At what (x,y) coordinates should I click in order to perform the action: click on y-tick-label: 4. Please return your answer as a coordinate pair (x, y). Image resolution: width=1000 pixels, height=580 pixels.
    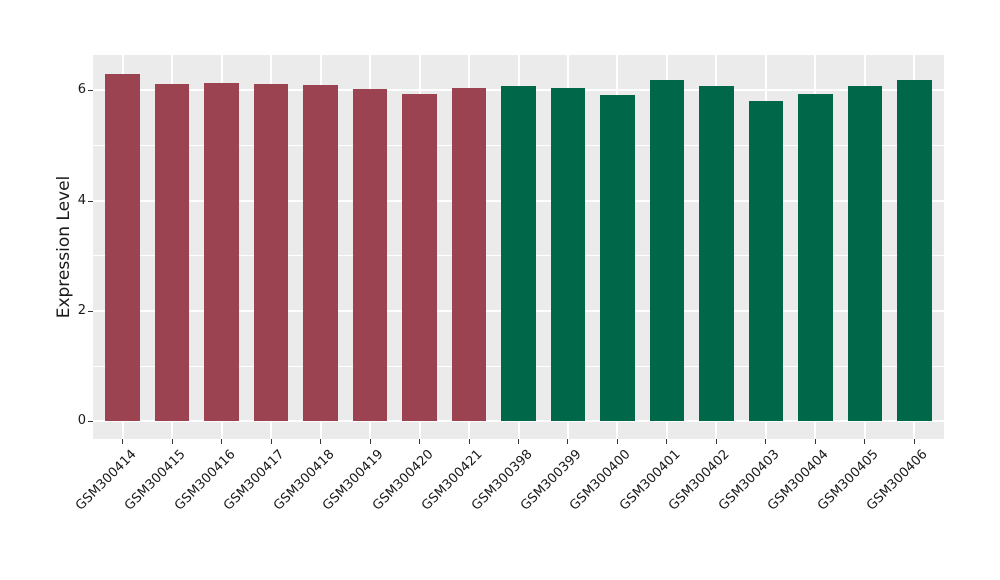
    Looking at the image, I should click on (81, 200).